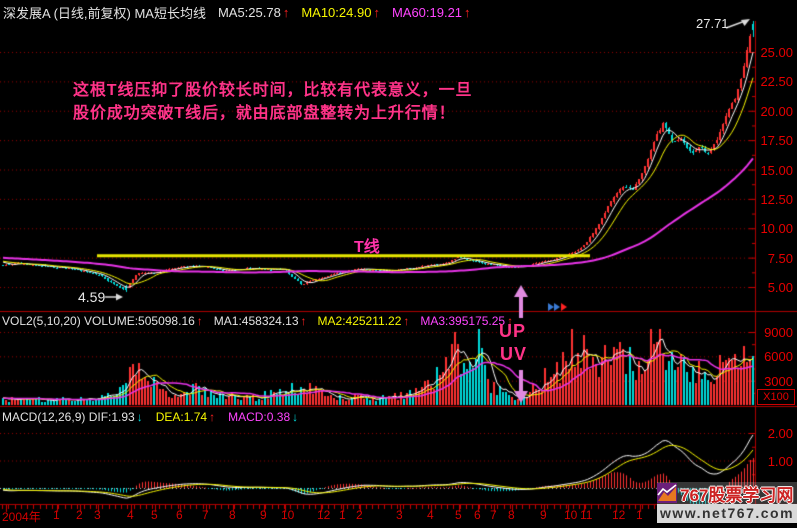 This screenshot has width=797, height=528. What do you see at coordinates (667, 493) in the screenshot?
I see `site-logo-icon` at bounding box center [667, 493].